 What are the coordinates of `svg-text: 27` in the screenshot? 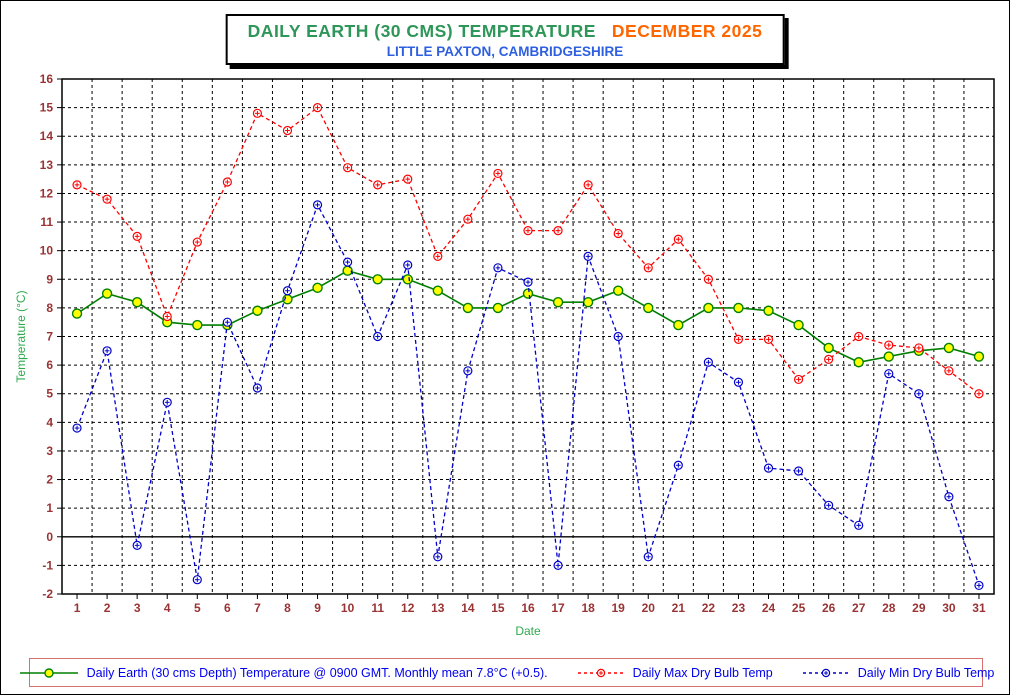 It's located at (859, 608).